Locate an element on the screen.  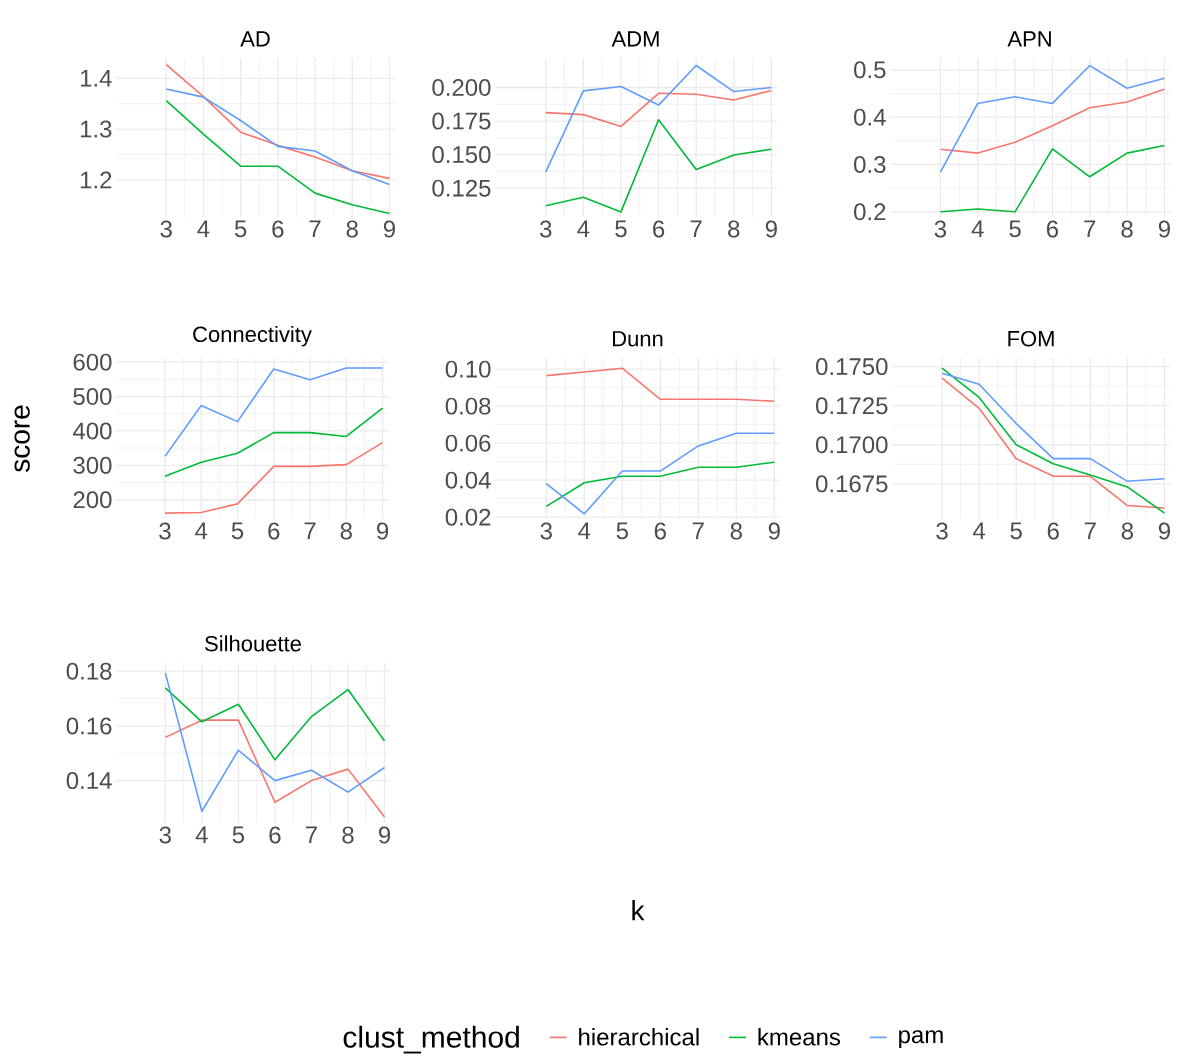
y-tick-label: 0.16 is located at coordinates (89, 726).